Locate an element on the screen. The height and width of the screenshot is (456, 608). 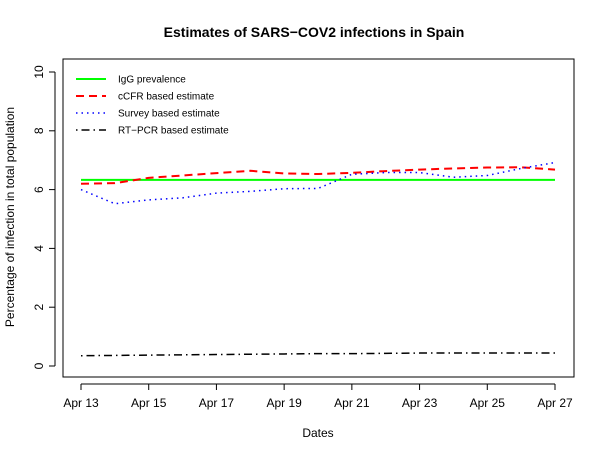
legend-label: IgG prevalence is located at coordinates (152, 80).